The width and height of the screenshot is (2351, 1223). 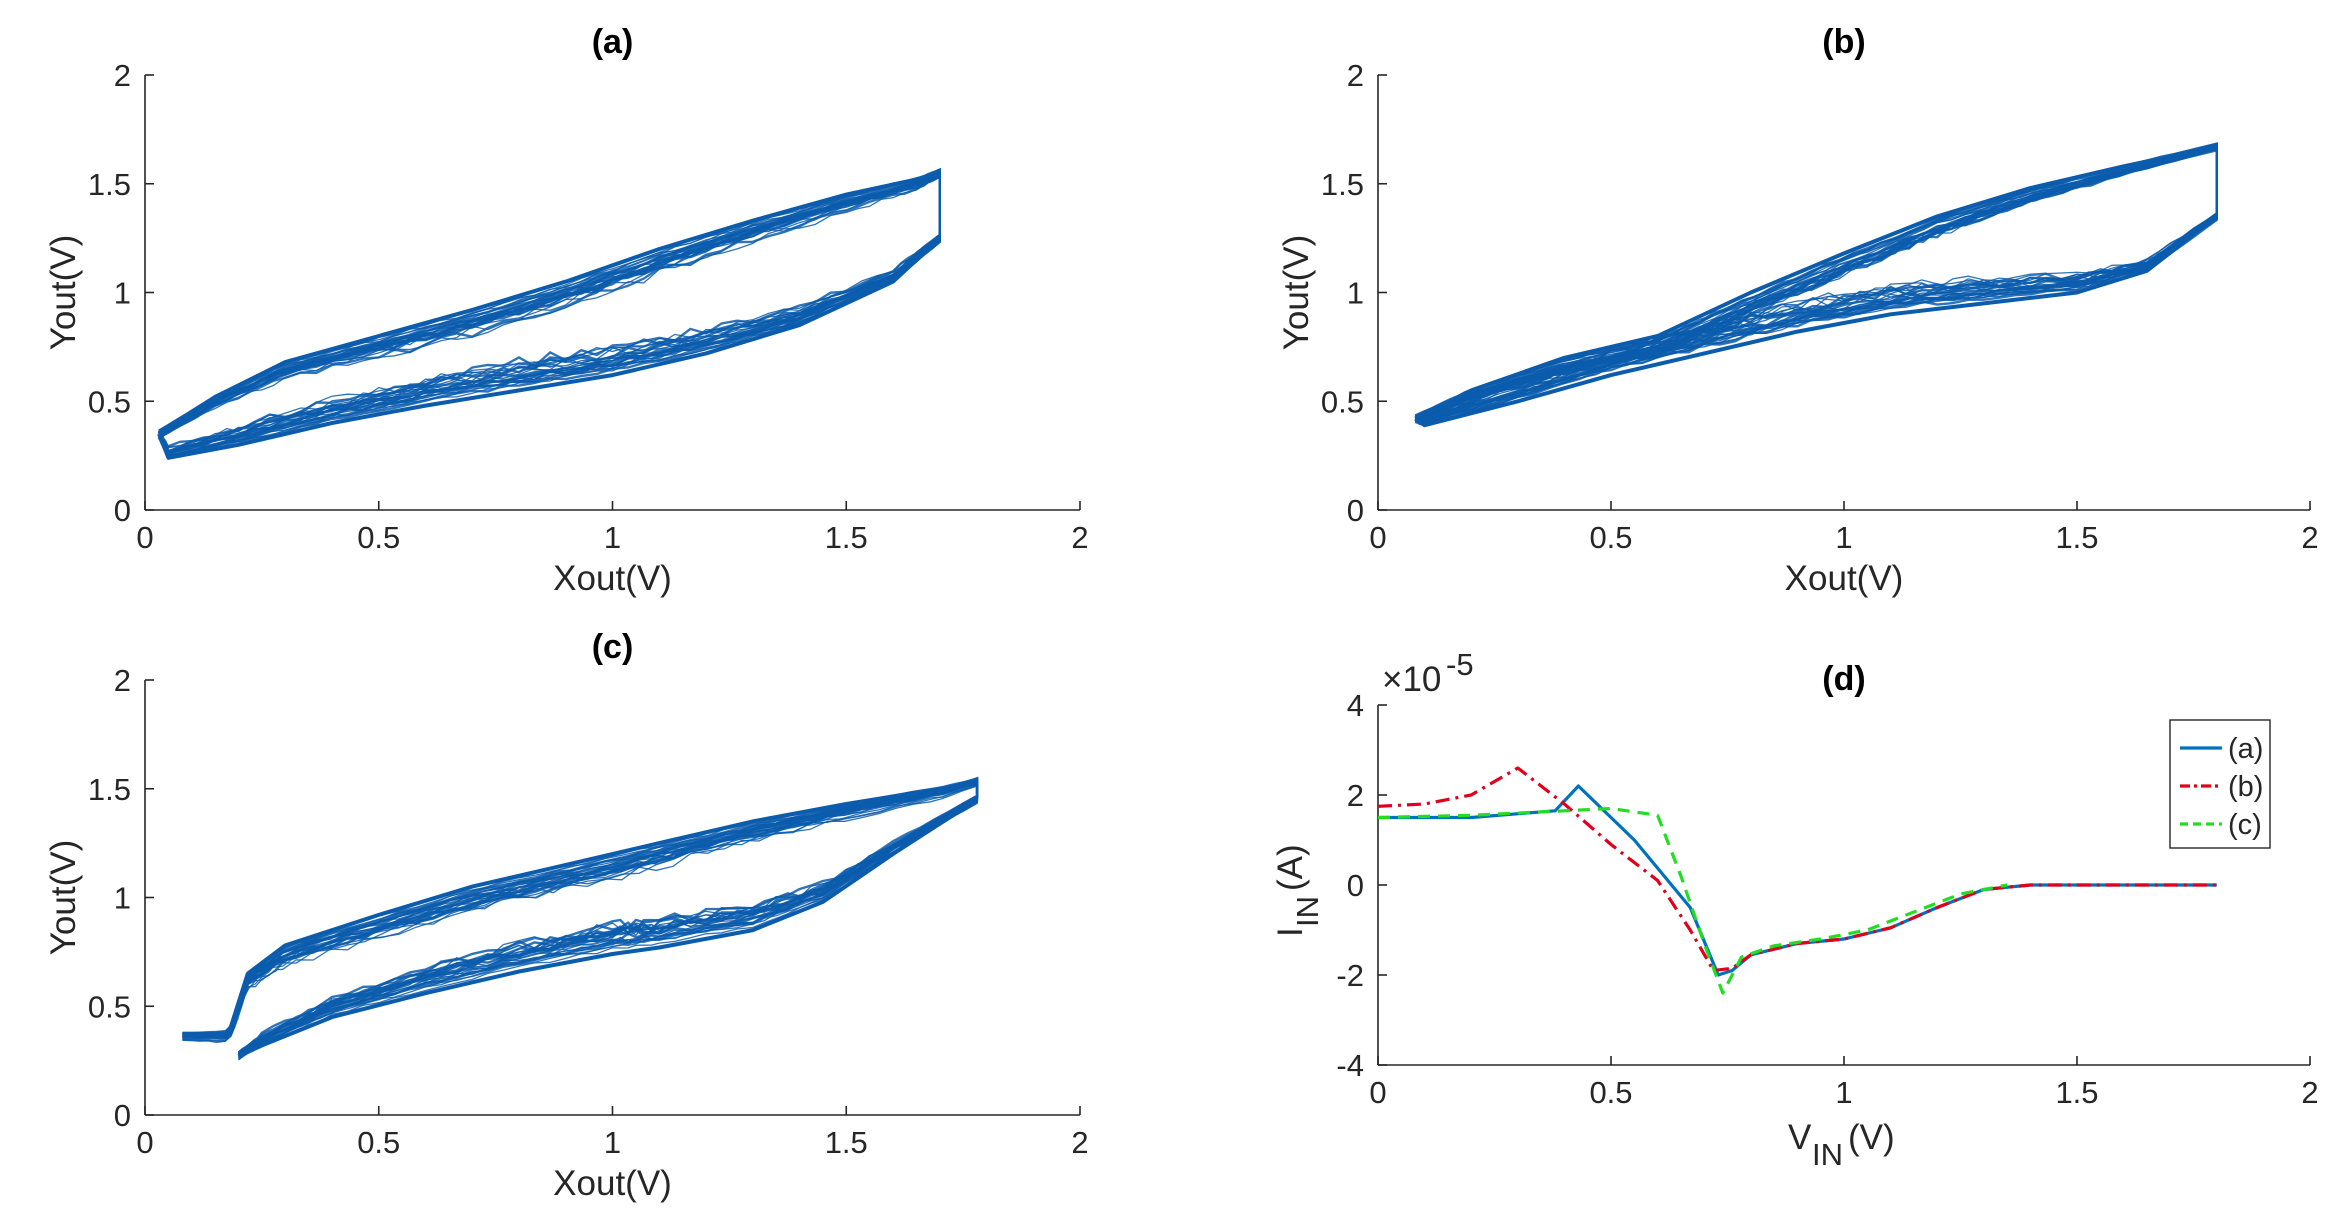 I want to click on legend-label: (c), so click(x=2245, y=825).